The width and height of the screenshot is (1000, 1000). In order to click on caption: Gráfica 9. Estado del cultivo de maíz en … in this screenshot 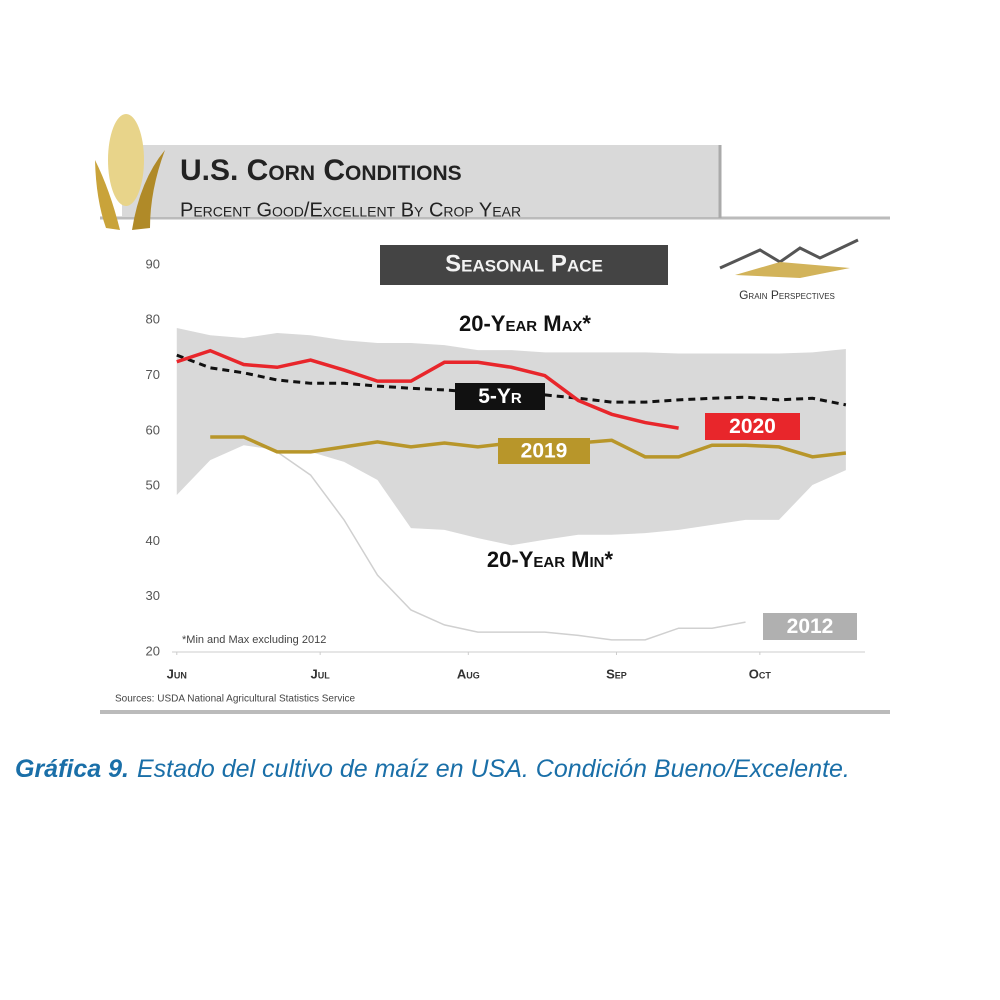, I will do `click(432, 769)`.